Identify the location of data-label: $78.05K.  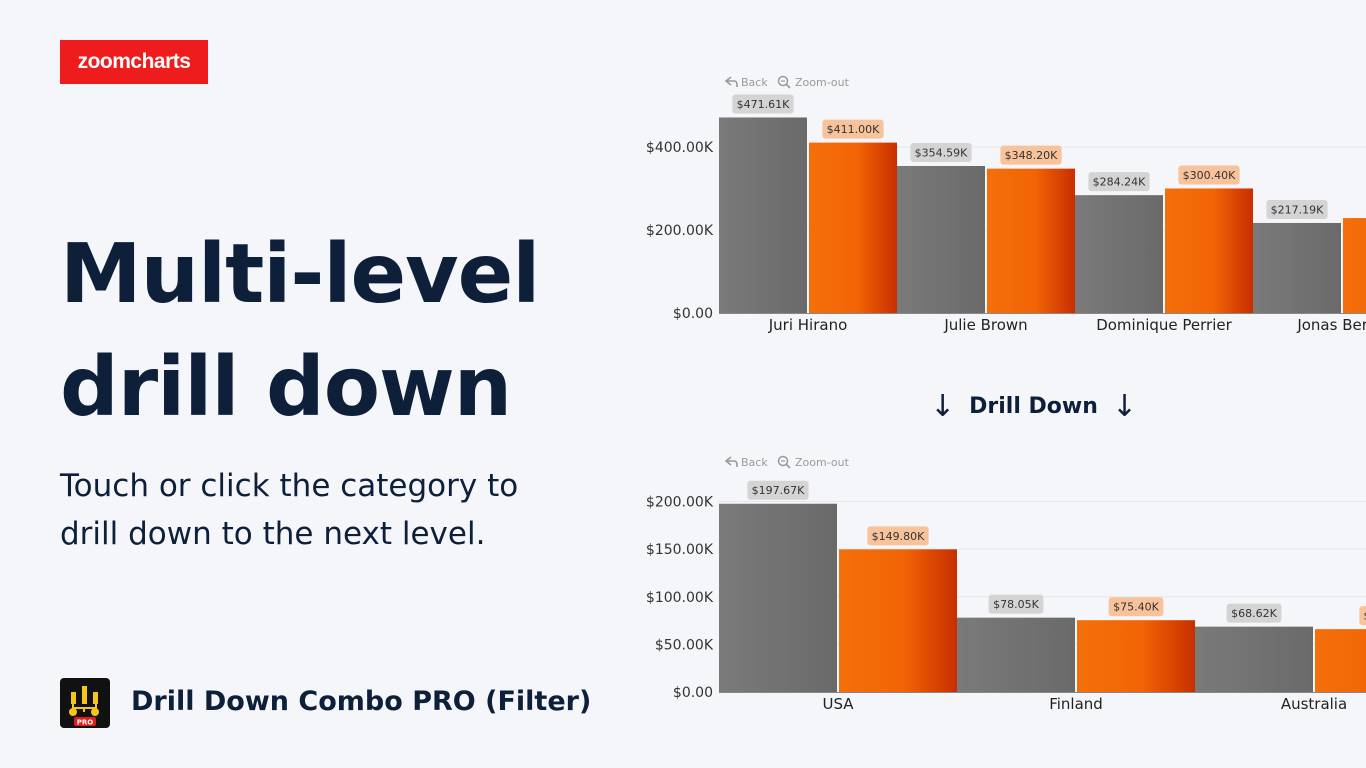
(1016, 604).